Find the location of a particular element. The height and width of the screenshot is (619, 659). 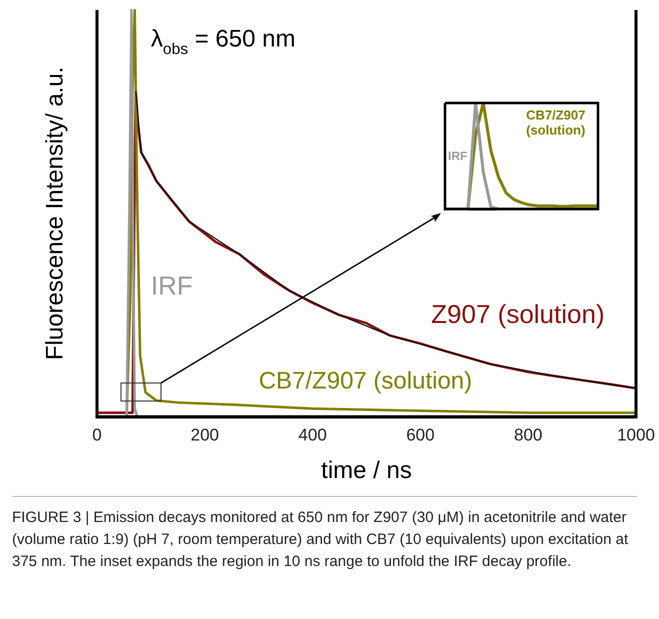

series-label: Z907 (solution) is located at coordinates (518, 314).